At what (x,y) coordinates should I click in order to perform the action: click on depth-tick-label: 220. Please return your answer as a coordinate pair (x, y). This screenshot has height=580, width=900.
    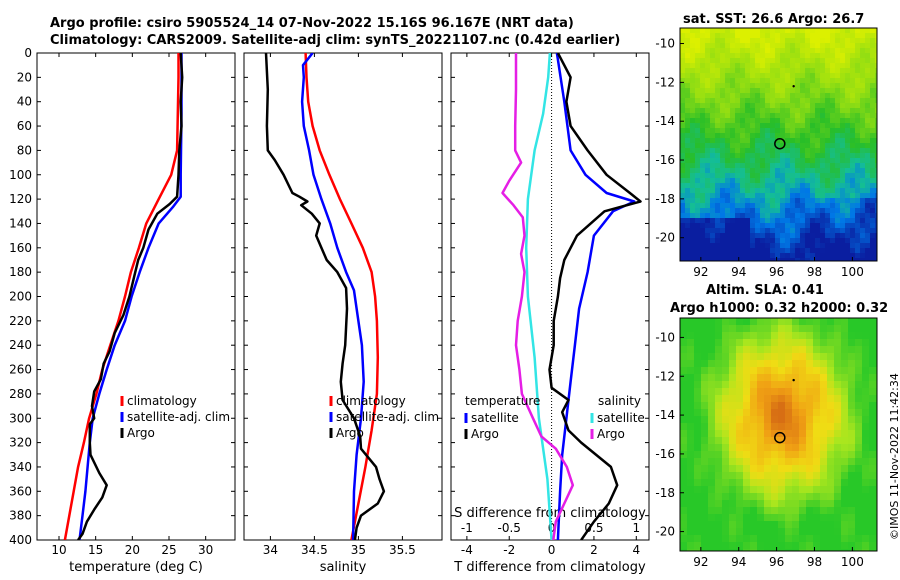
    Looking at the image, I should click on (20, 321).